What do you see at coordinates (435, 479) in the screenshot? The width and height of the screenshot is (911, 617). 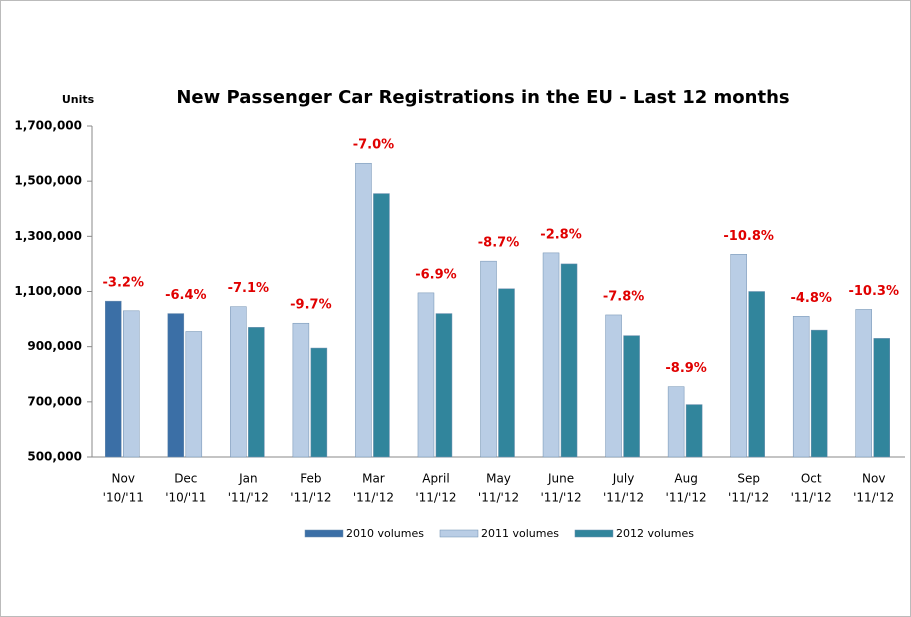 I see `x-tick-label: April` at bounding box center [435, 479].